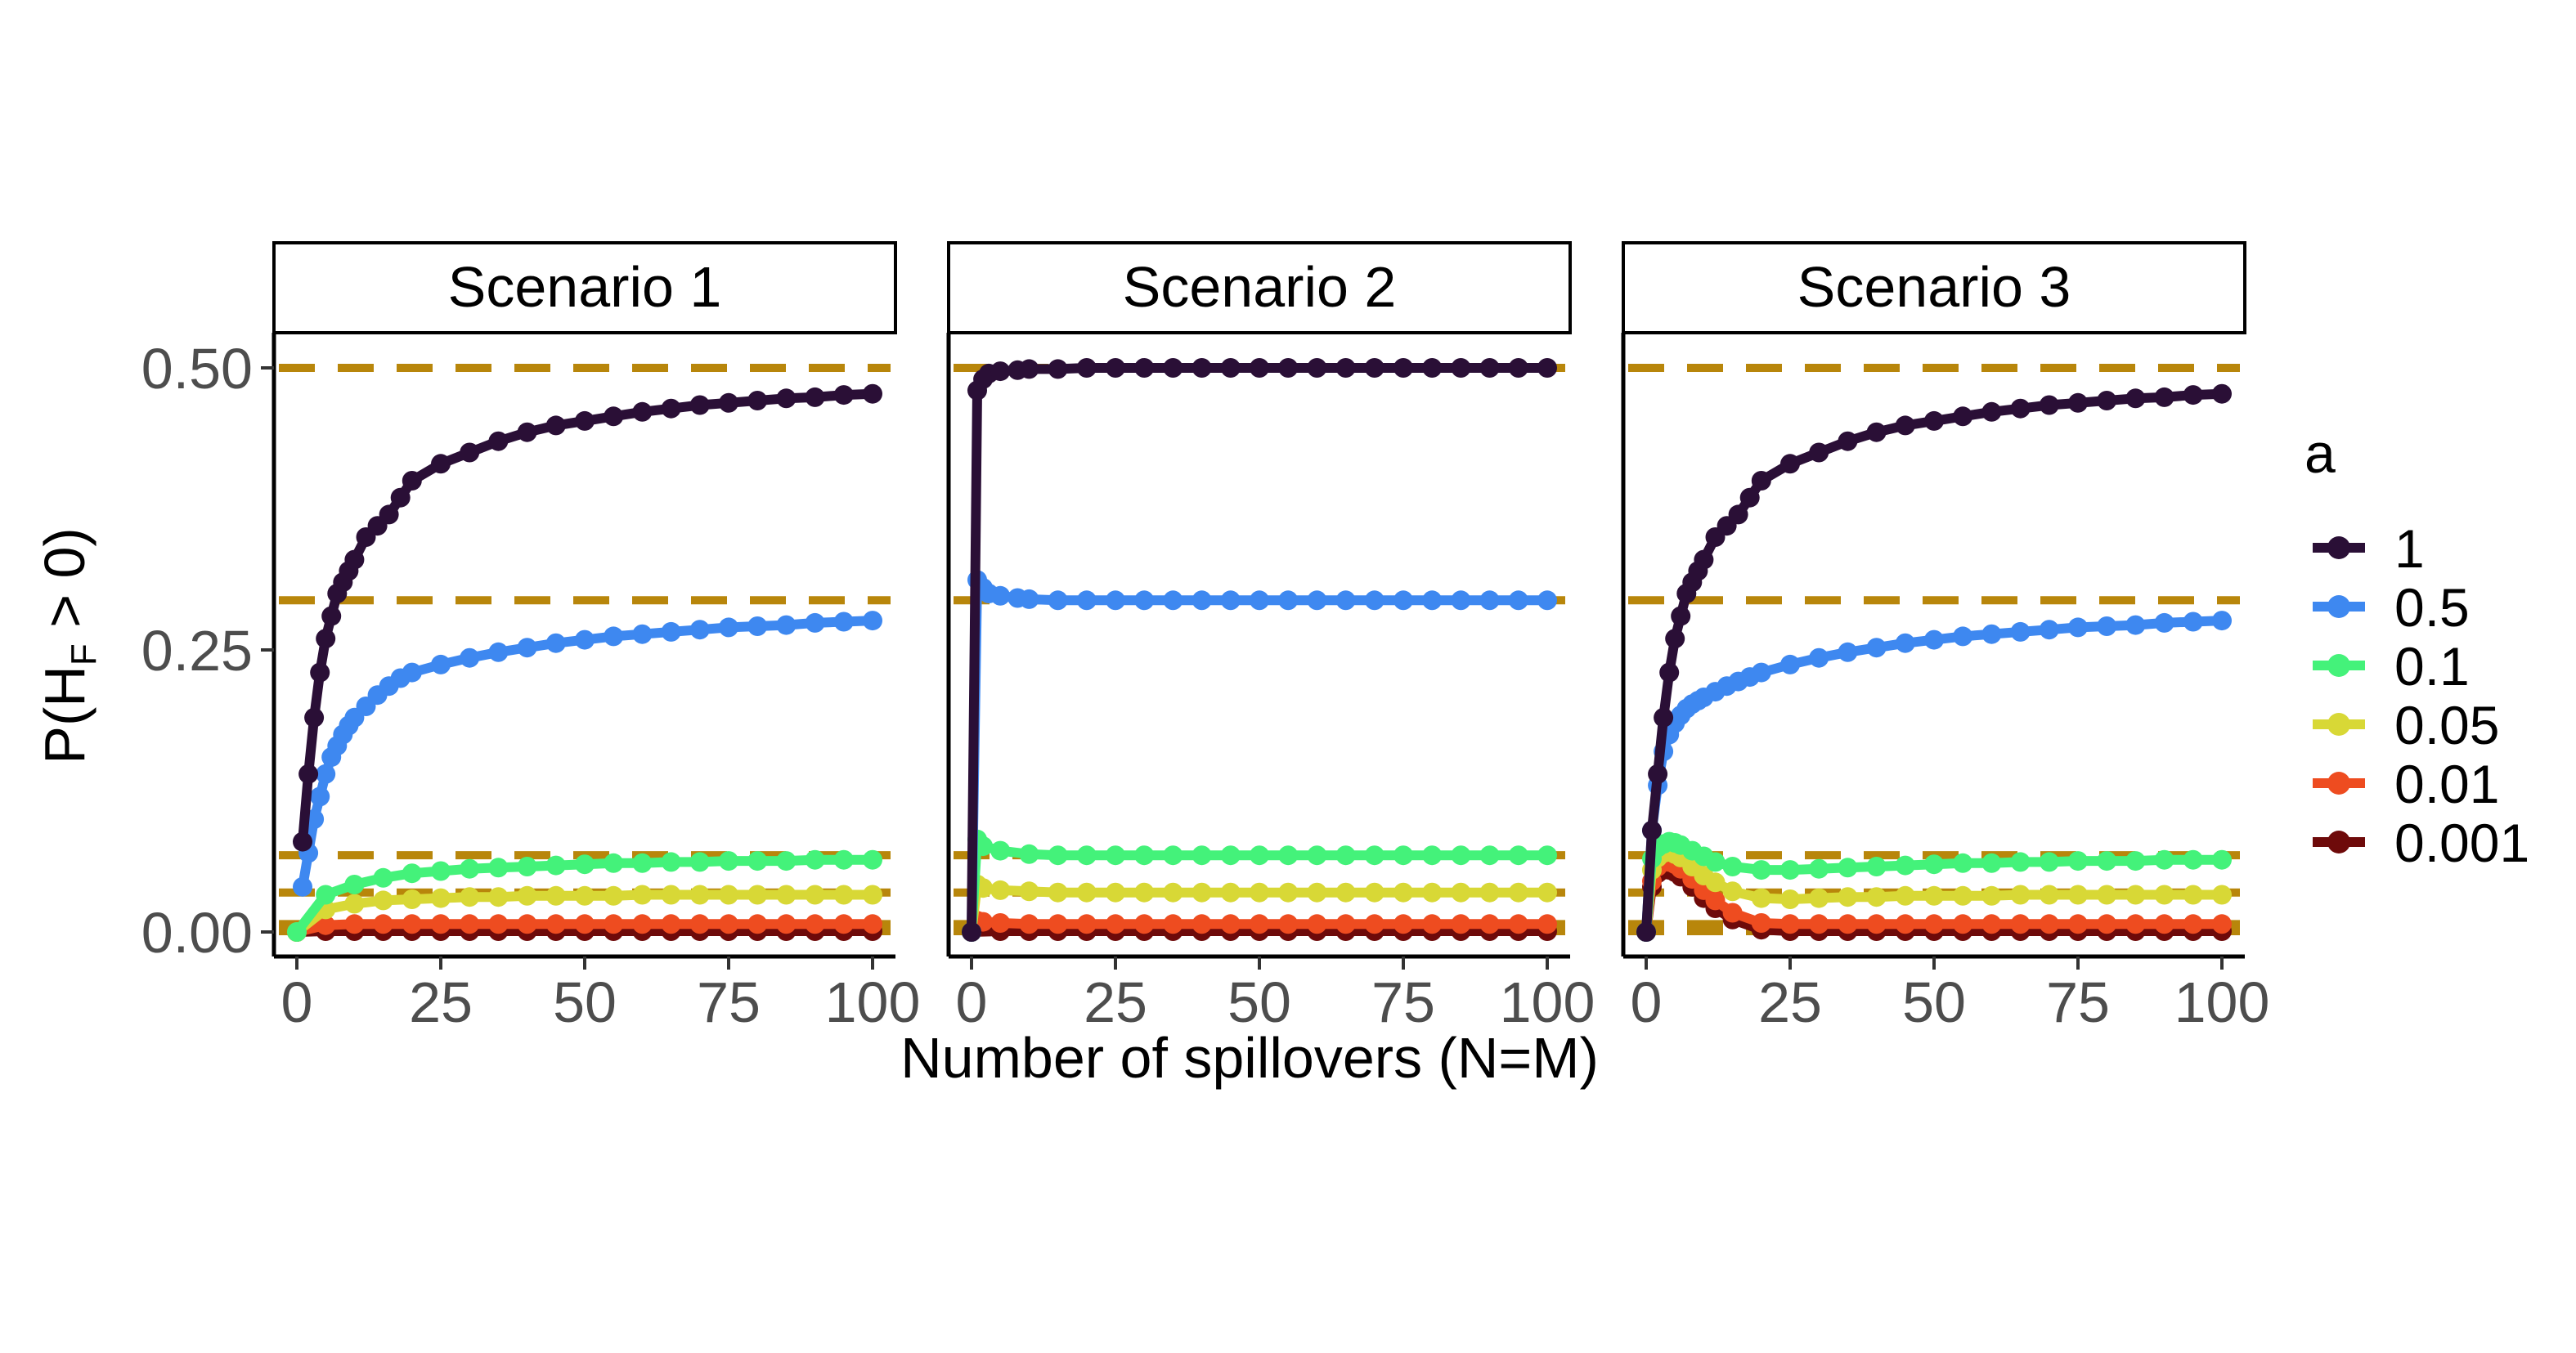 This screenshot has height=1353, width=2576. I want to click on legend-label: 0.1, so click(2432, 666).